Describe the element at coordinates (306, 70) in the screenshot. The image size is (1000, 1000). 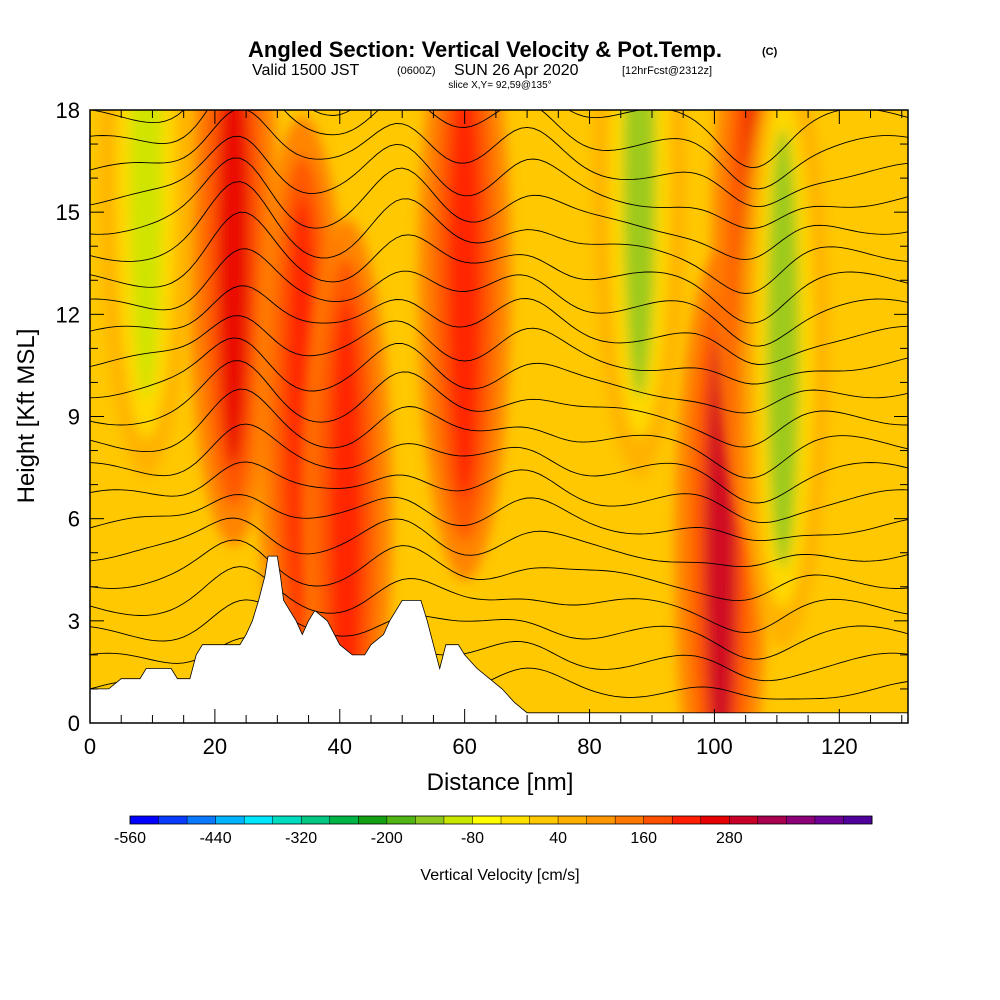
I see `valid-time-prefix: Valid 1500 JST` at that location.